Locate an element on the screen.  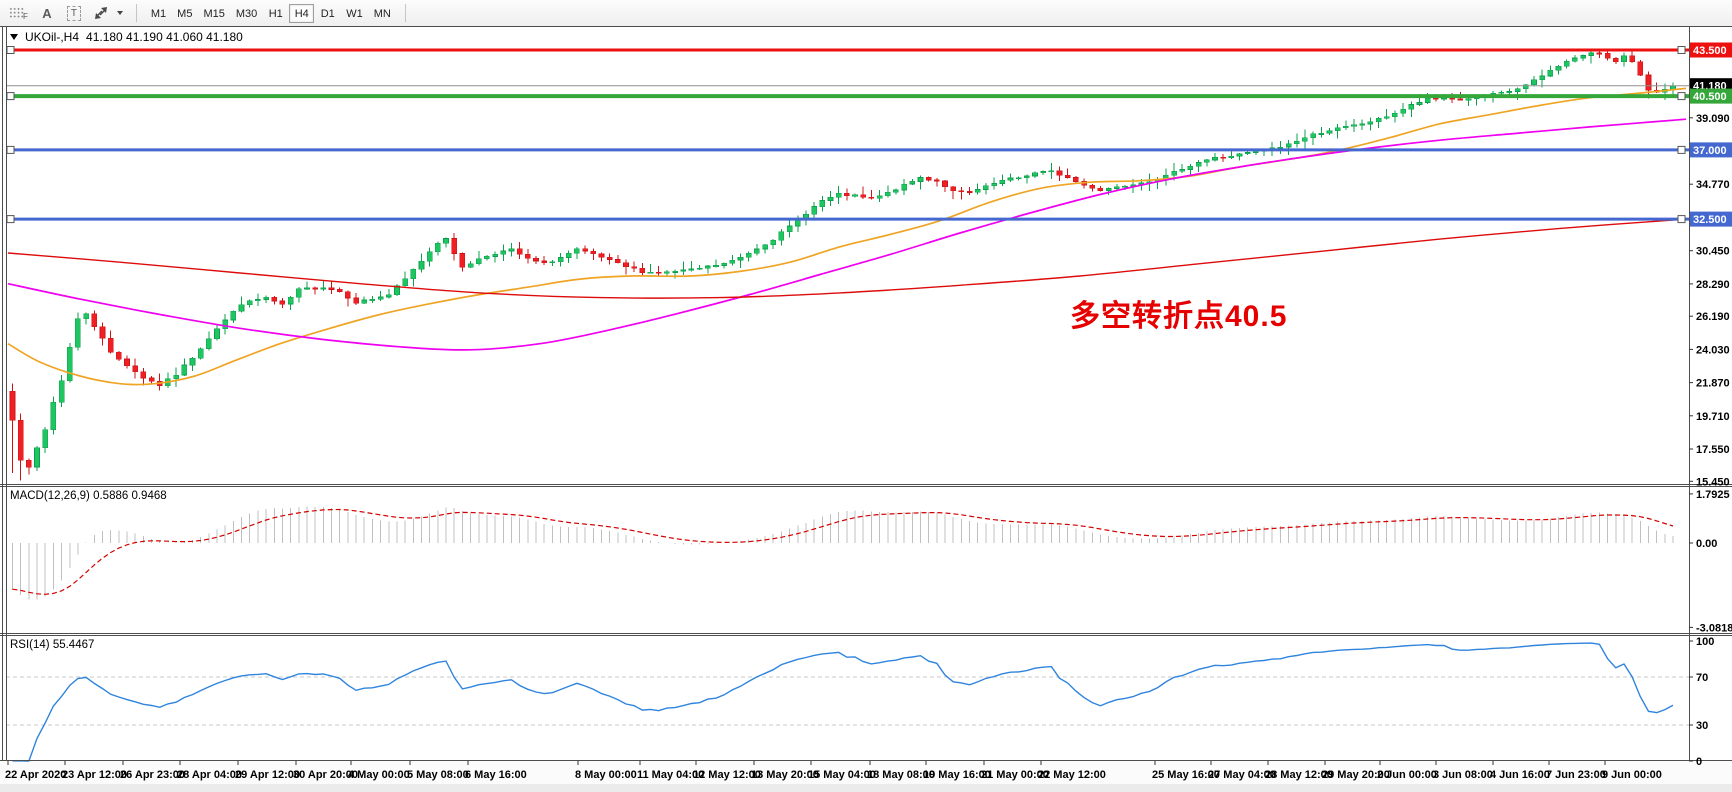
price-chip-label: 37.000 is located at coordinates (1710, 151).